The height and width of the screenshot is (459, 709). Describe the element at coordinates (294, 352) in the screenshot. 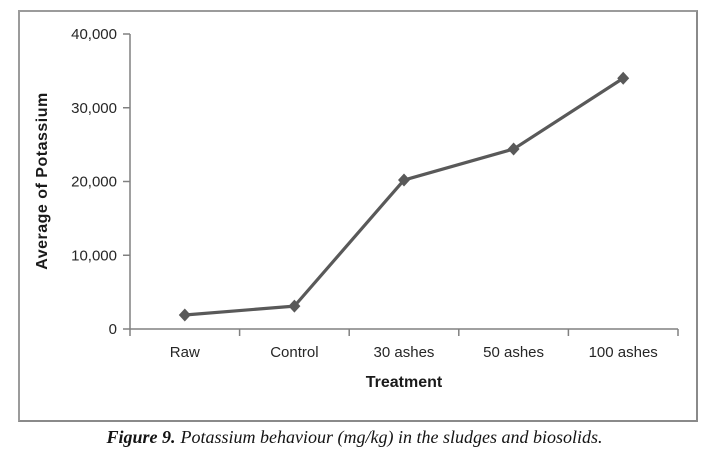

I see `x-category-label: Control` at that location.